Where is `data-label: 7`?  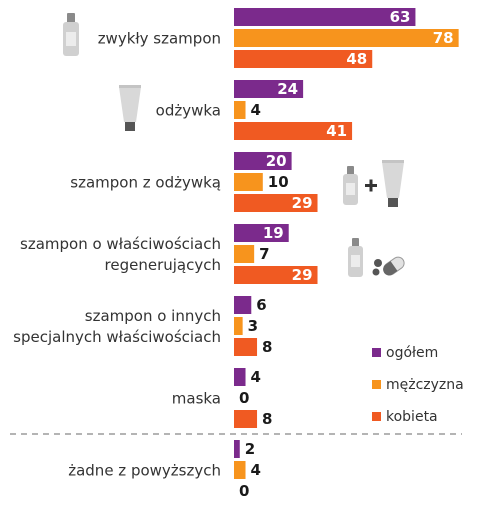 data-label: 7 is located at coordinates (264, 254).